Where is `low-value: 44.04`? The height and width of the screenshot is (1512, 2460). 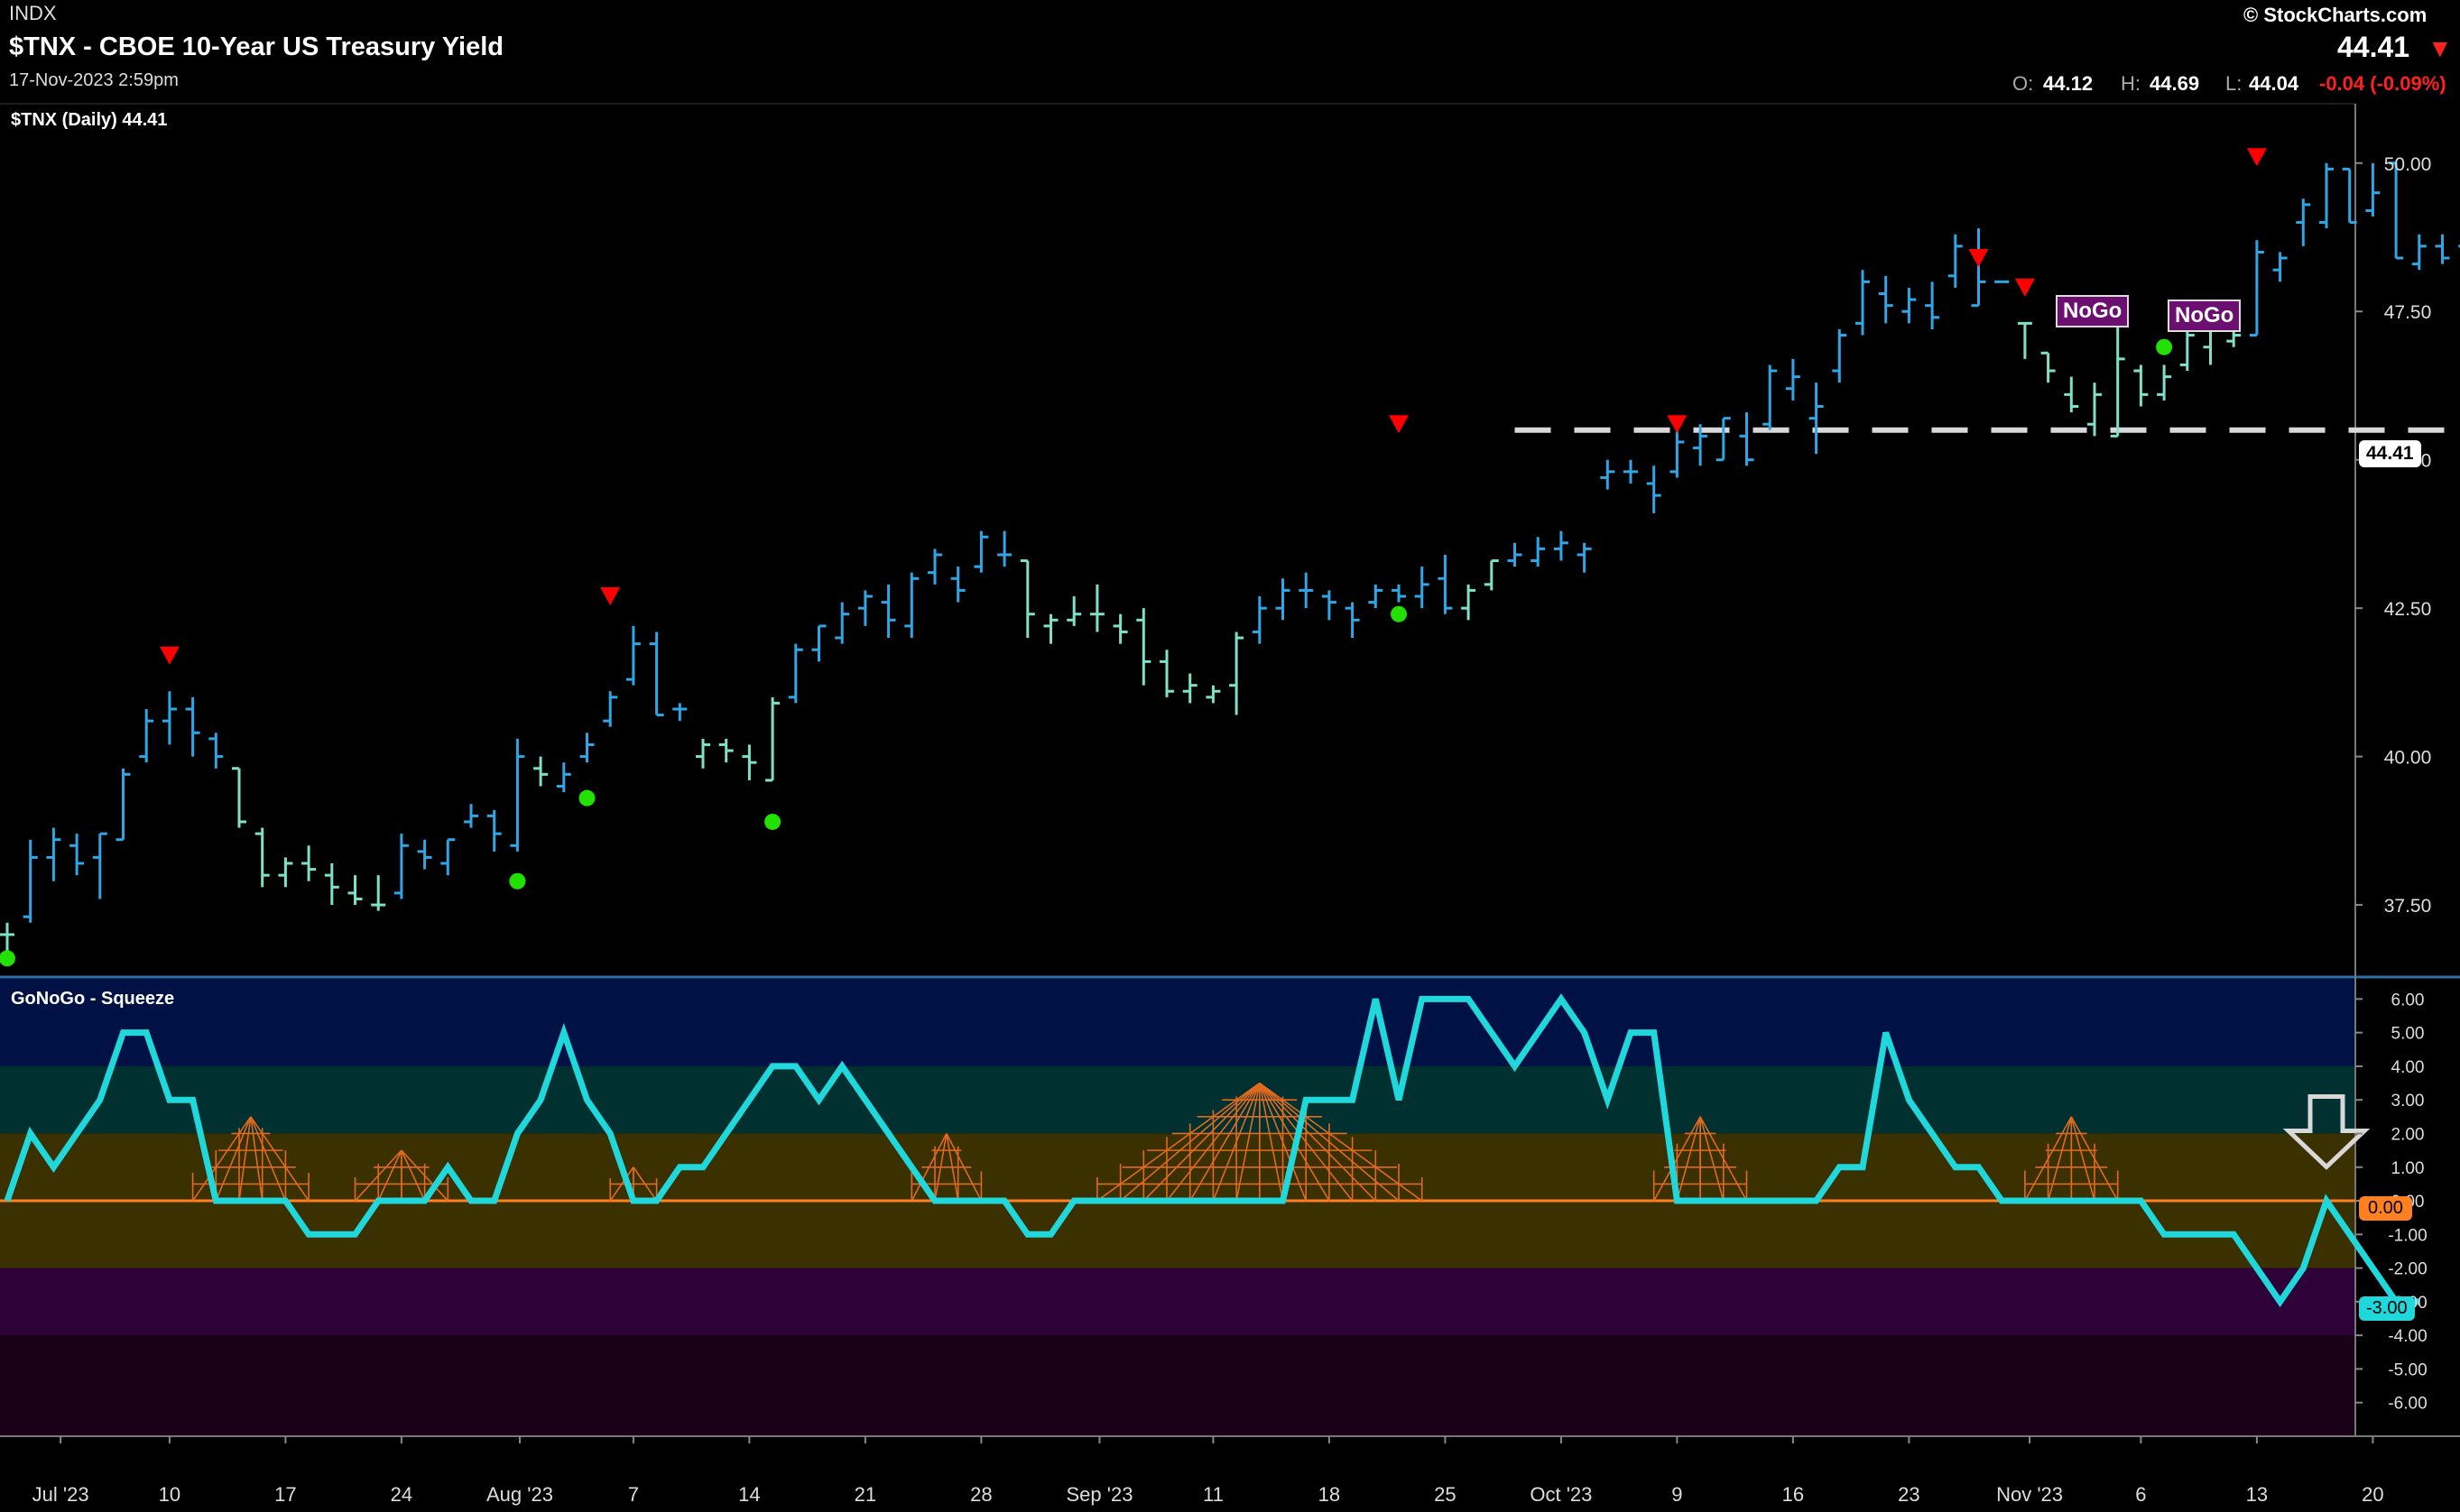
low-value: 44.04 is located at coordinates (2274, 83).